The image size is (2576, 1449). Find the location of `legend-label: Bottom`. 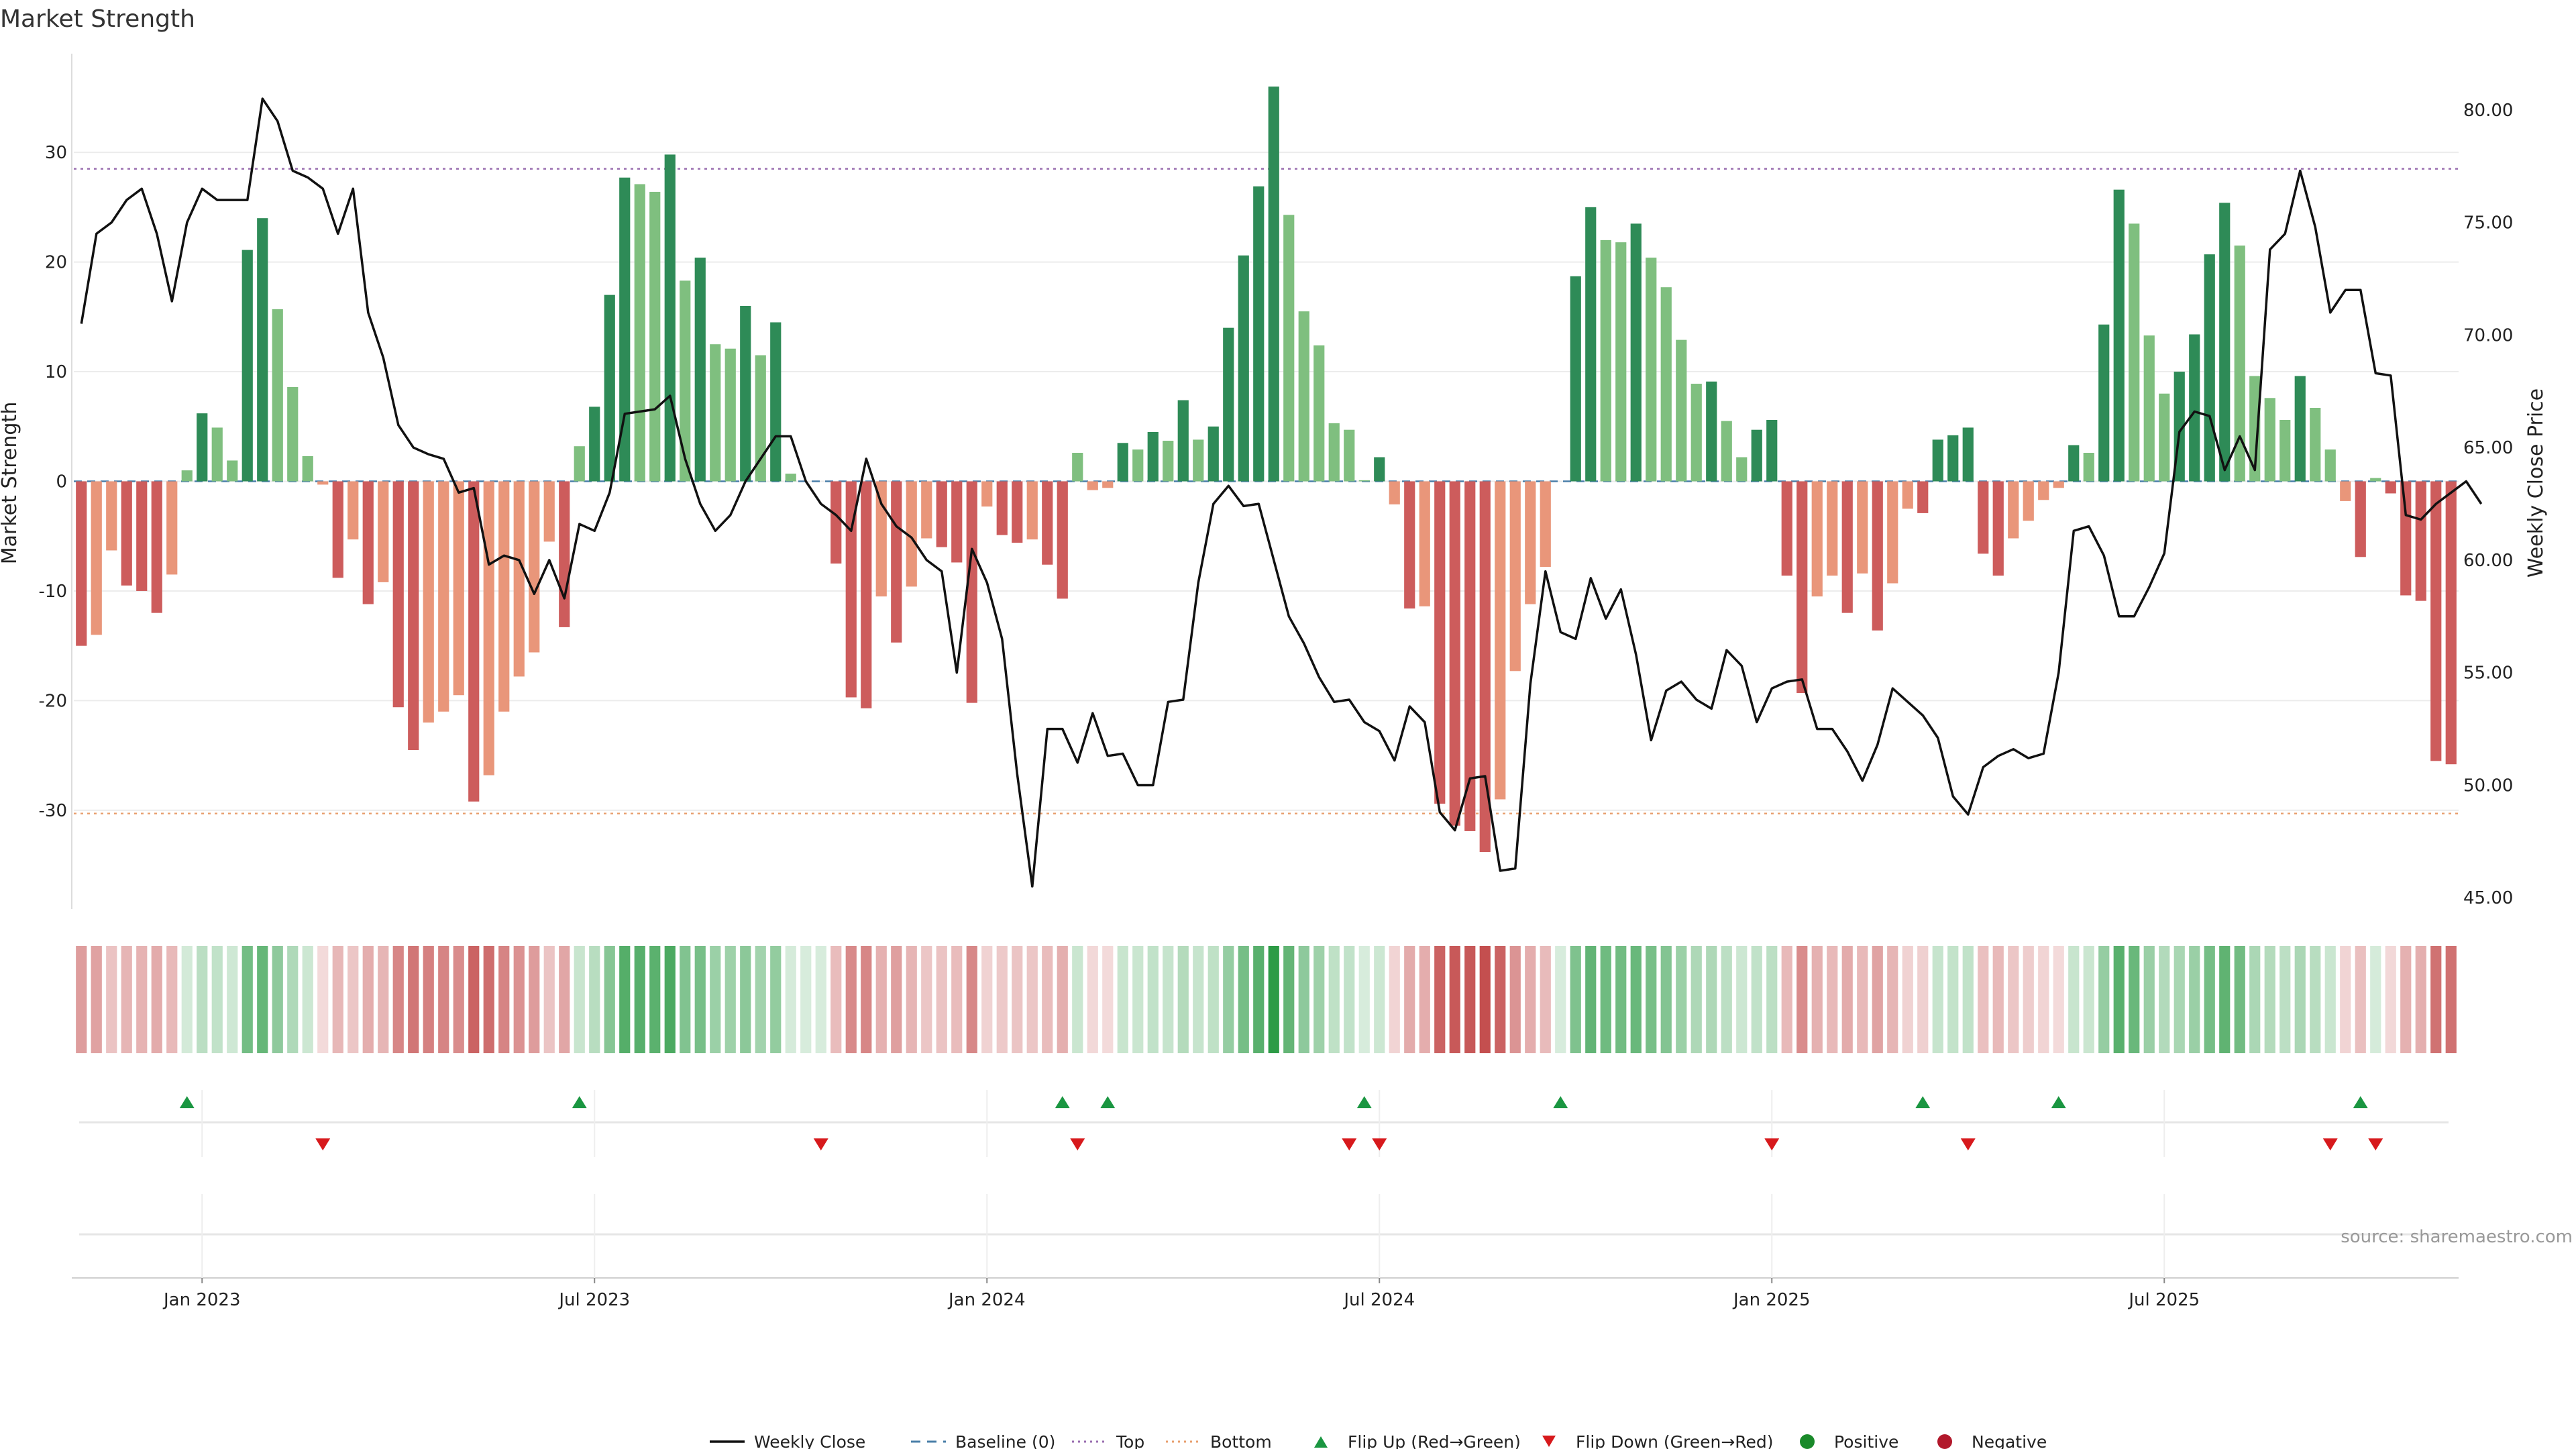

legend-label: Bottom is located at coordinates (1241, 1440).